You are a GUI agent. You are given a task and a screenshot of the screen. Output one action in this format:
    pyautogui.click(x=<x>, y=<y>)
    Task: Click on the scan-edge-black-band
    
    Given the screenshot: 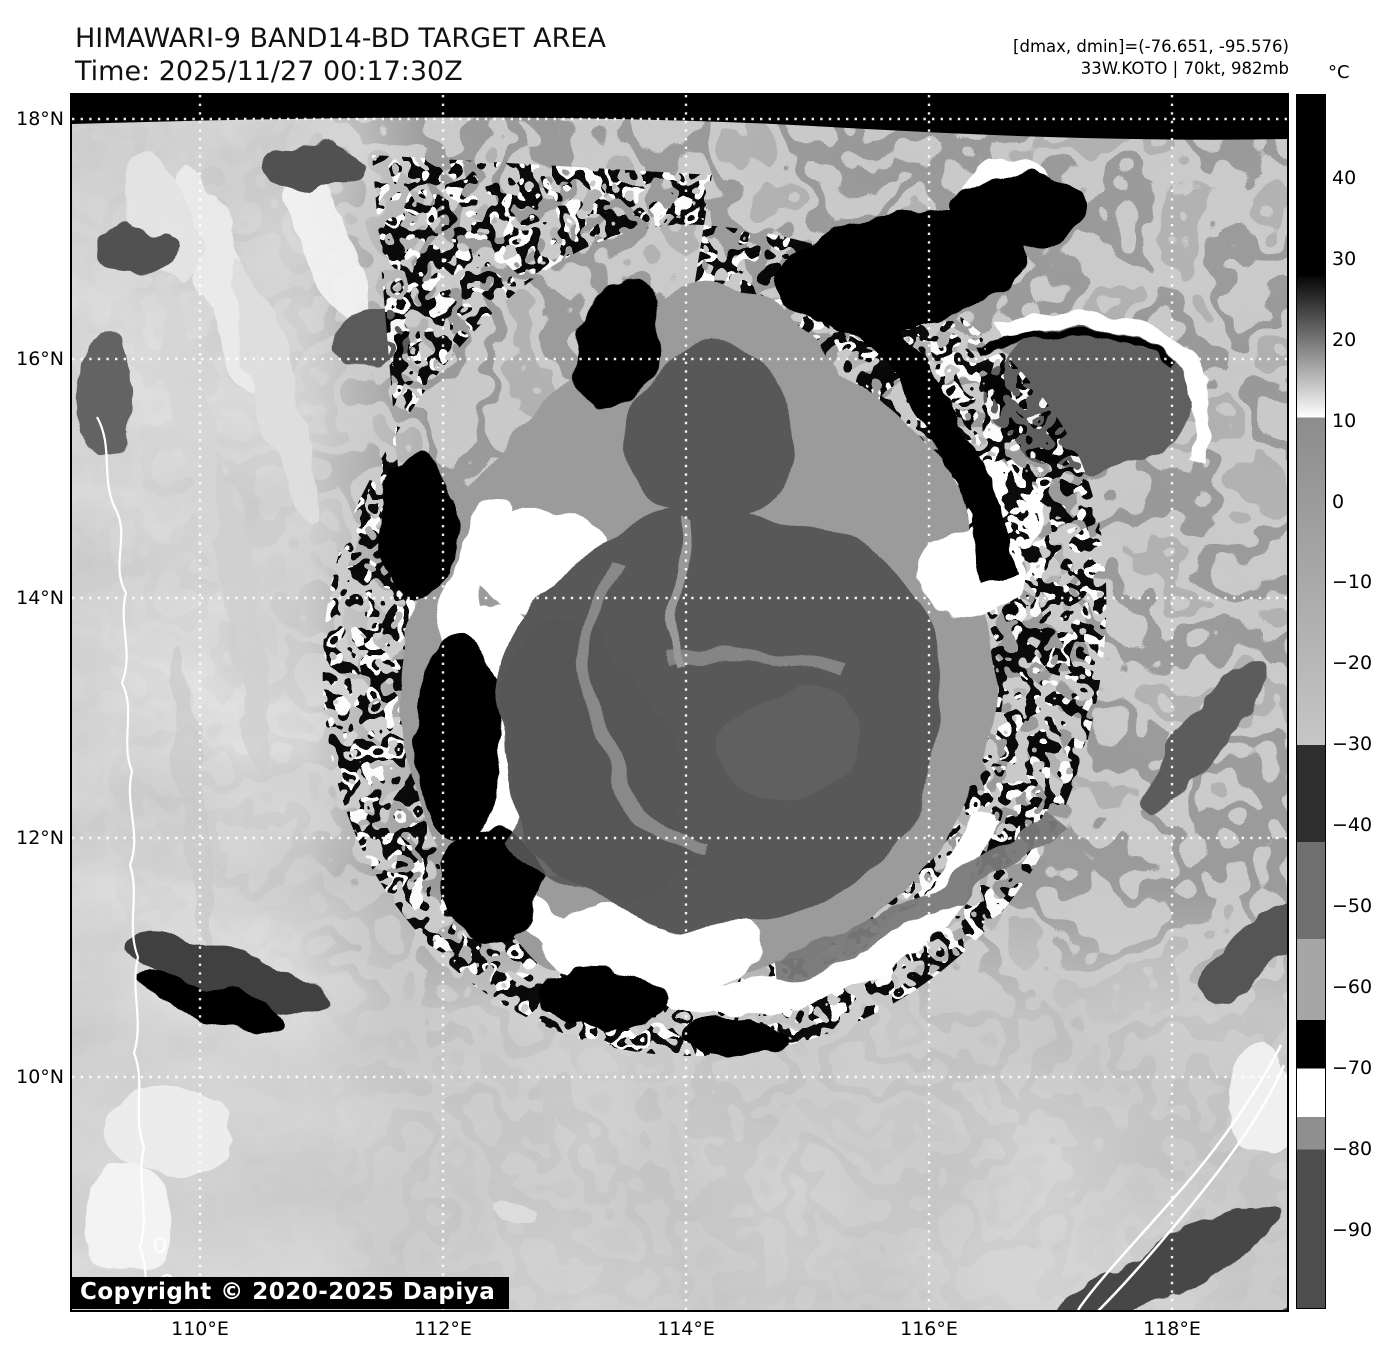 What is the action you would take?
    pyautogui.click(x=679, y=117)
    